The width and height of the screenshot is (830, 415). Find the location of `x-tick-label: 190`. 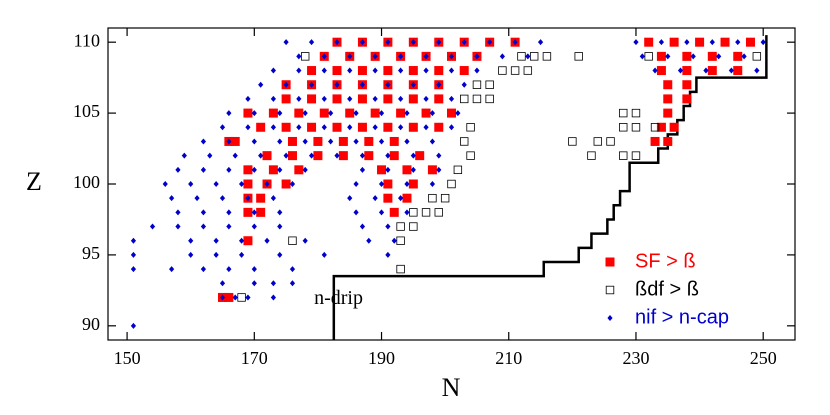

x-tick-label: 190 is located at coordinates (381, 358).